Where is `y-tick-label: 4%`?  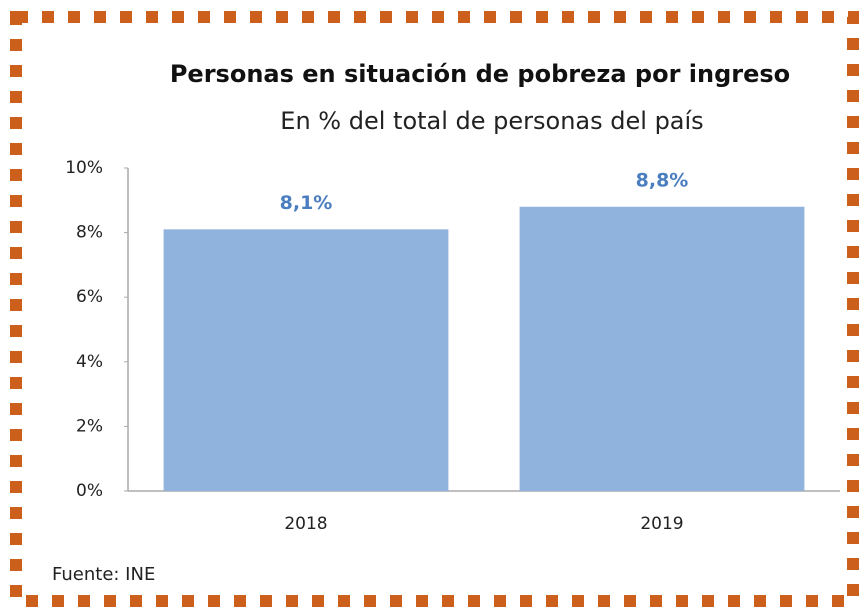 y-tick-label: 4% is located at coordinates (89, 362).